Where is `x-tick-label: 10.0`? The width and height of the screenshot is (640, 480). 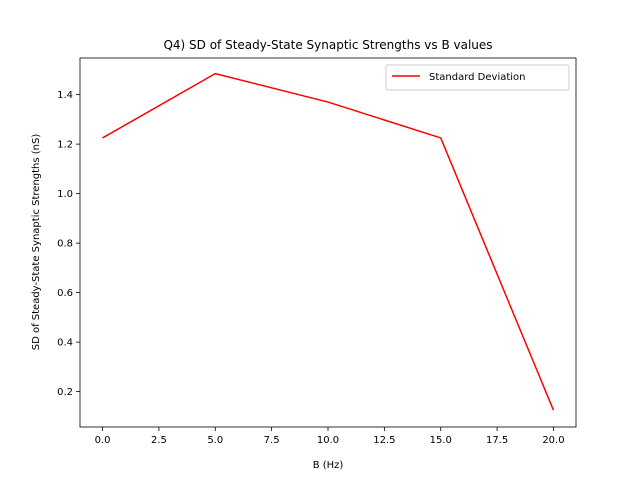
x-tick-label: 10.0 is located at coordinates (328, 440).